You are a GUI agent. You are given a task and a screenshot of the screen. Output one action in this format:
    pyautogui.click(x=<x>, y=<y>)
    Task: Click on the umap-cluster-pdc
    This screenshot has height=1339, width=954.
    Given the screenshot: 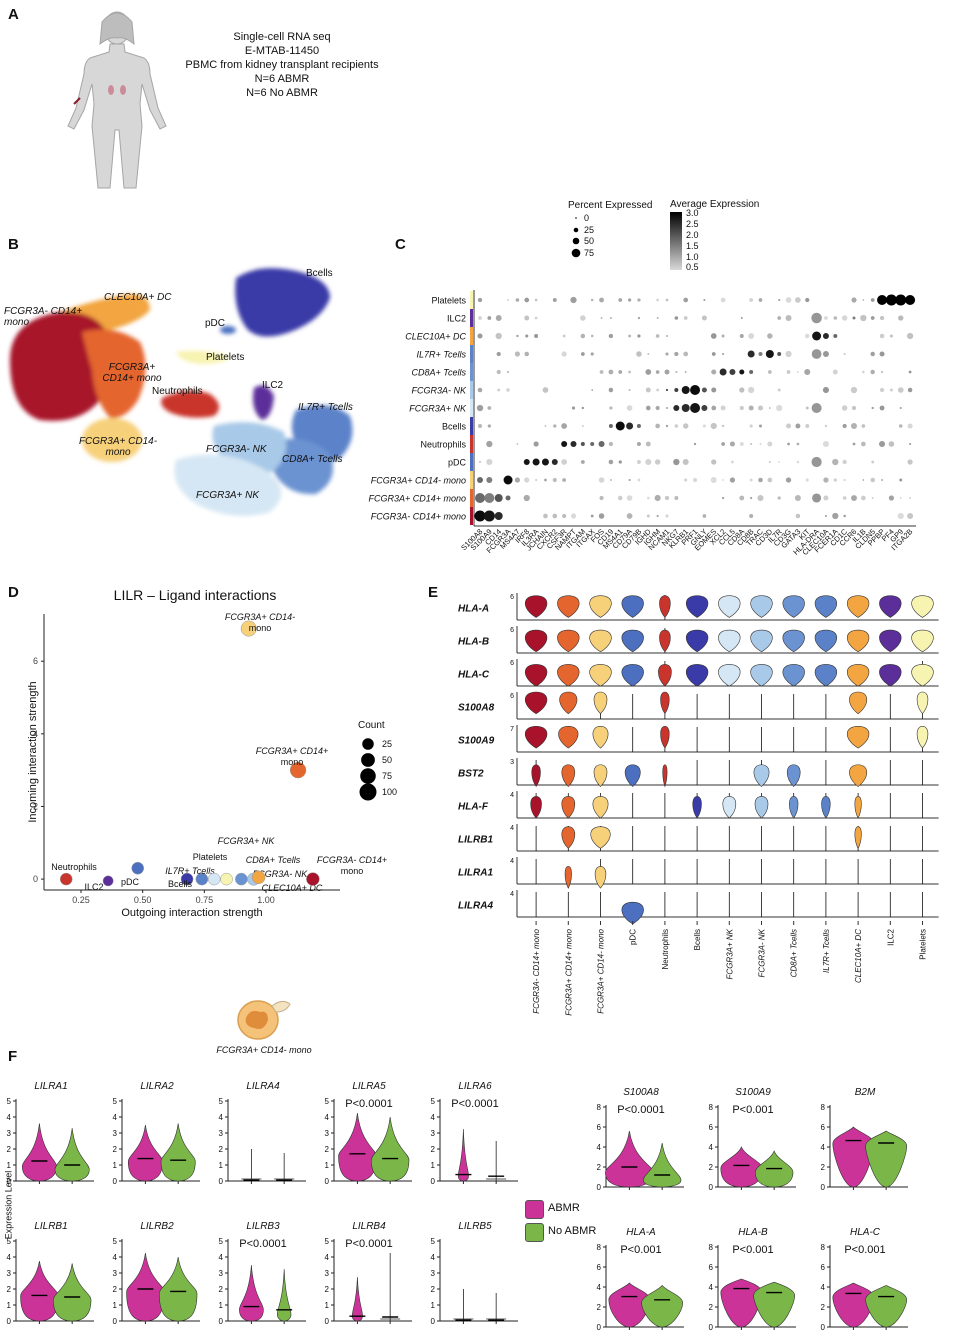 What is the action you would take?
    pyautogui.click(x=228, y=330)
    